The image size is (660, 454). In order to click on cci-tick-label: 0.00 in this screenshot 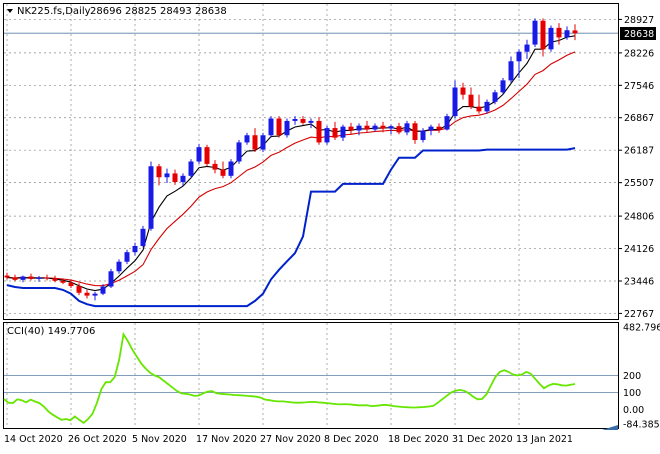, I will do `click(633, 410)`.